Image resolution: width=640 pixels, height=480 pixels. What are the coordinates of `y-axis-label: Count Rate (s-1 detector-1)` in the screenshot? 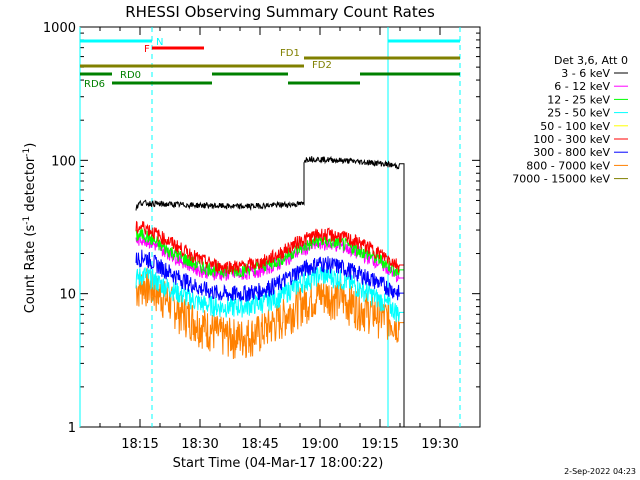 It's located at (30, 228).